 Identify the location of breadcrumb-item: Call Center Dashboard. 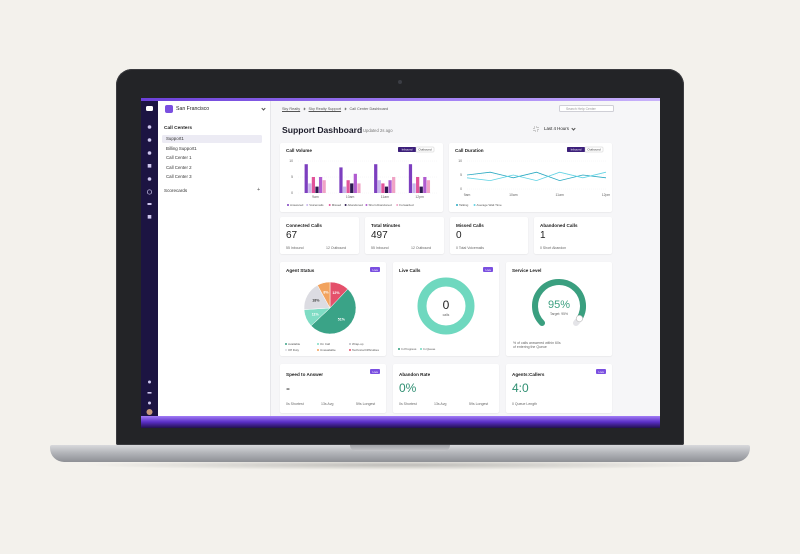
(369, 109).